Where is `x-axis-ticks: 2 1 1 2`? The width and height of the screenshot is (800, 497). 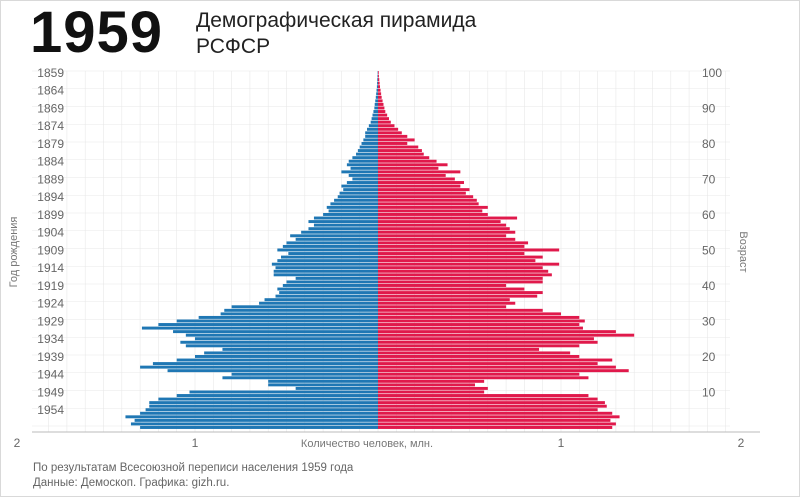
x-axis-ticks: 2 1 1 2 is located at coordinates (379, 443).